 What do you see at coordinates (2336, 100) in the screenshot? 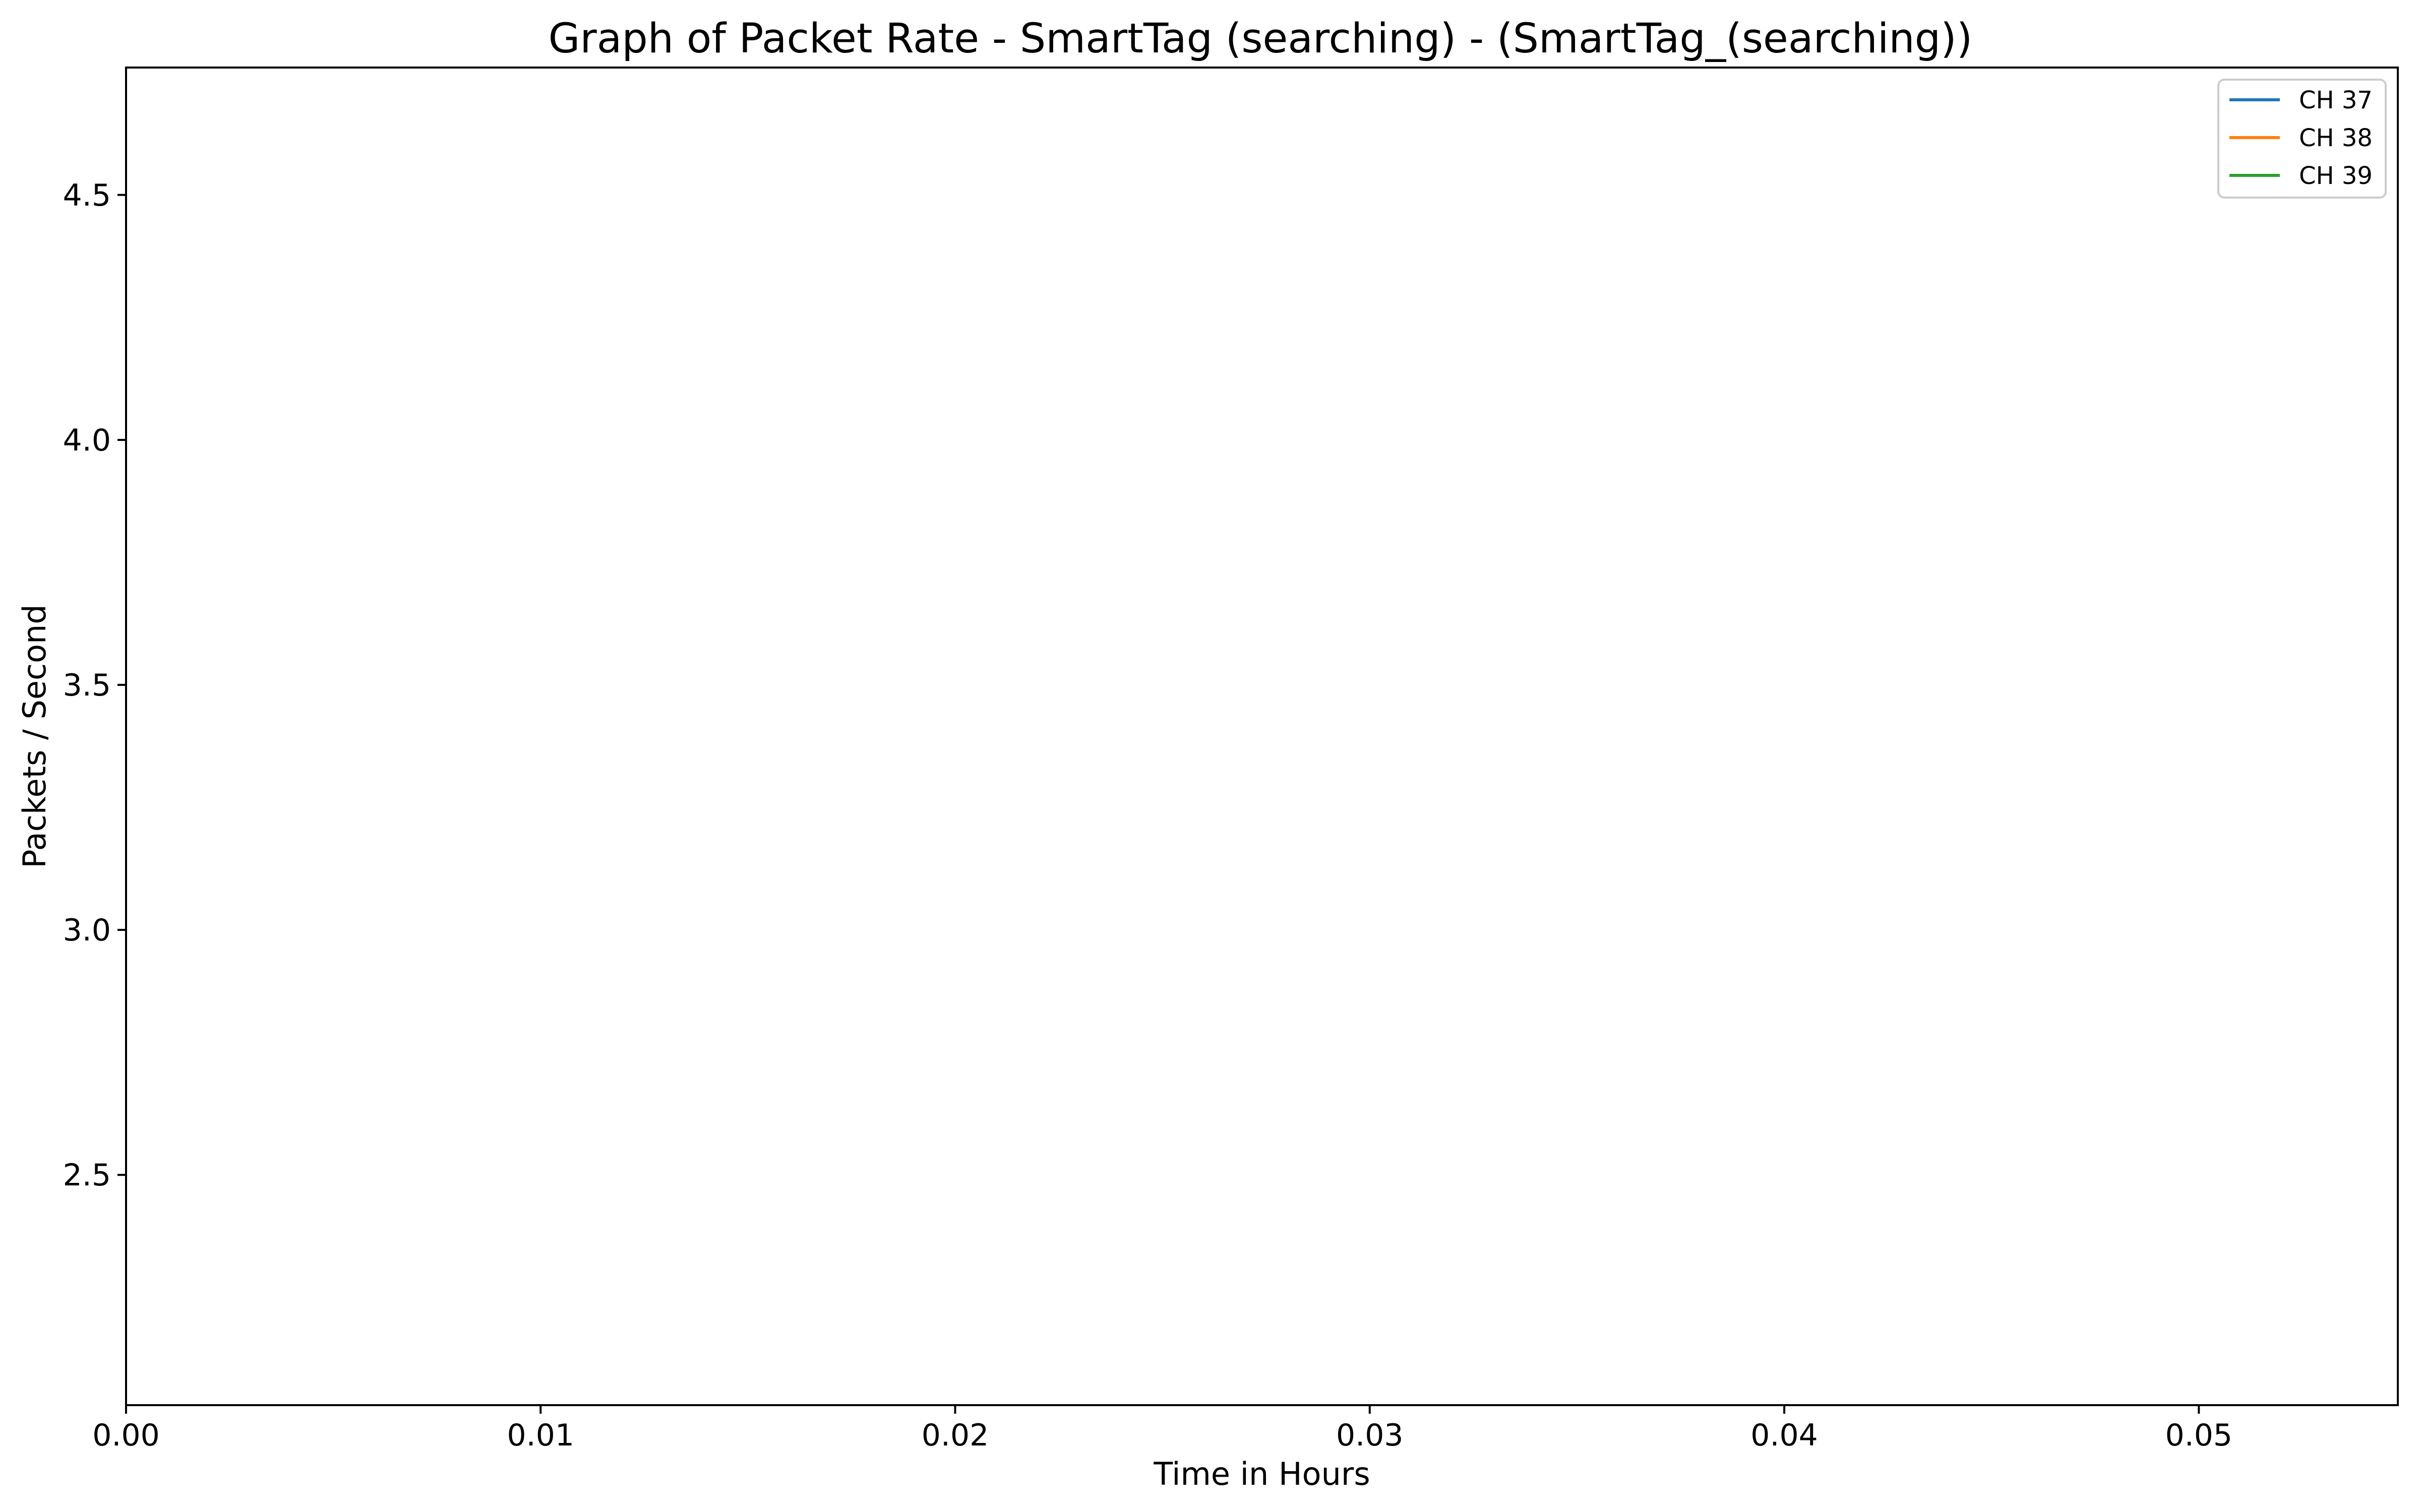
I see `legend-label: CH 37` at bounding box center [2336, 100].